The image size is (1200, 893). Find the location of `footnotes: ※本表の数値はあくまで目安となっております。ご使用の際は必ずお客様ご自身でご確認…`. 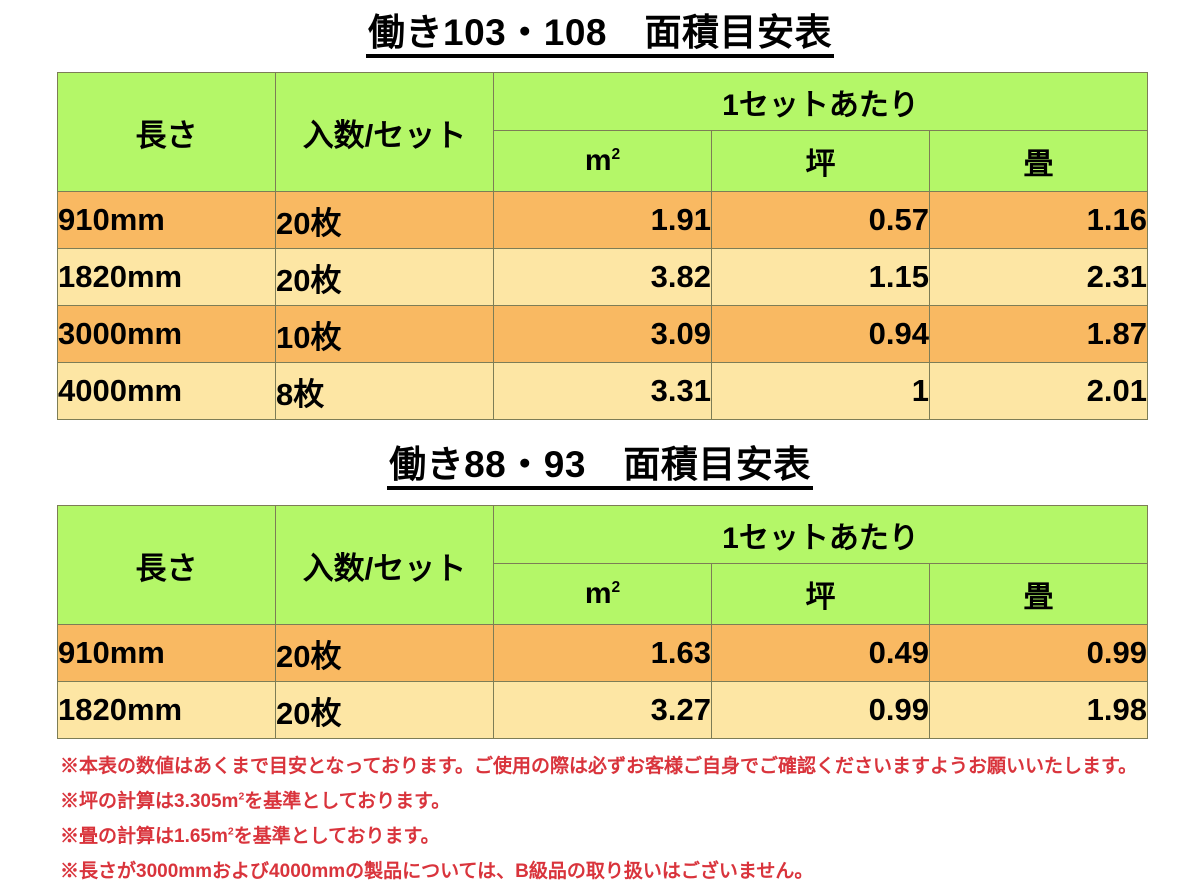

footnotes: ※本表の数値はあくまで目安となっております。ご使用の際は必ずお客様ご自身でご確認… is located at coordinates (630, 819).